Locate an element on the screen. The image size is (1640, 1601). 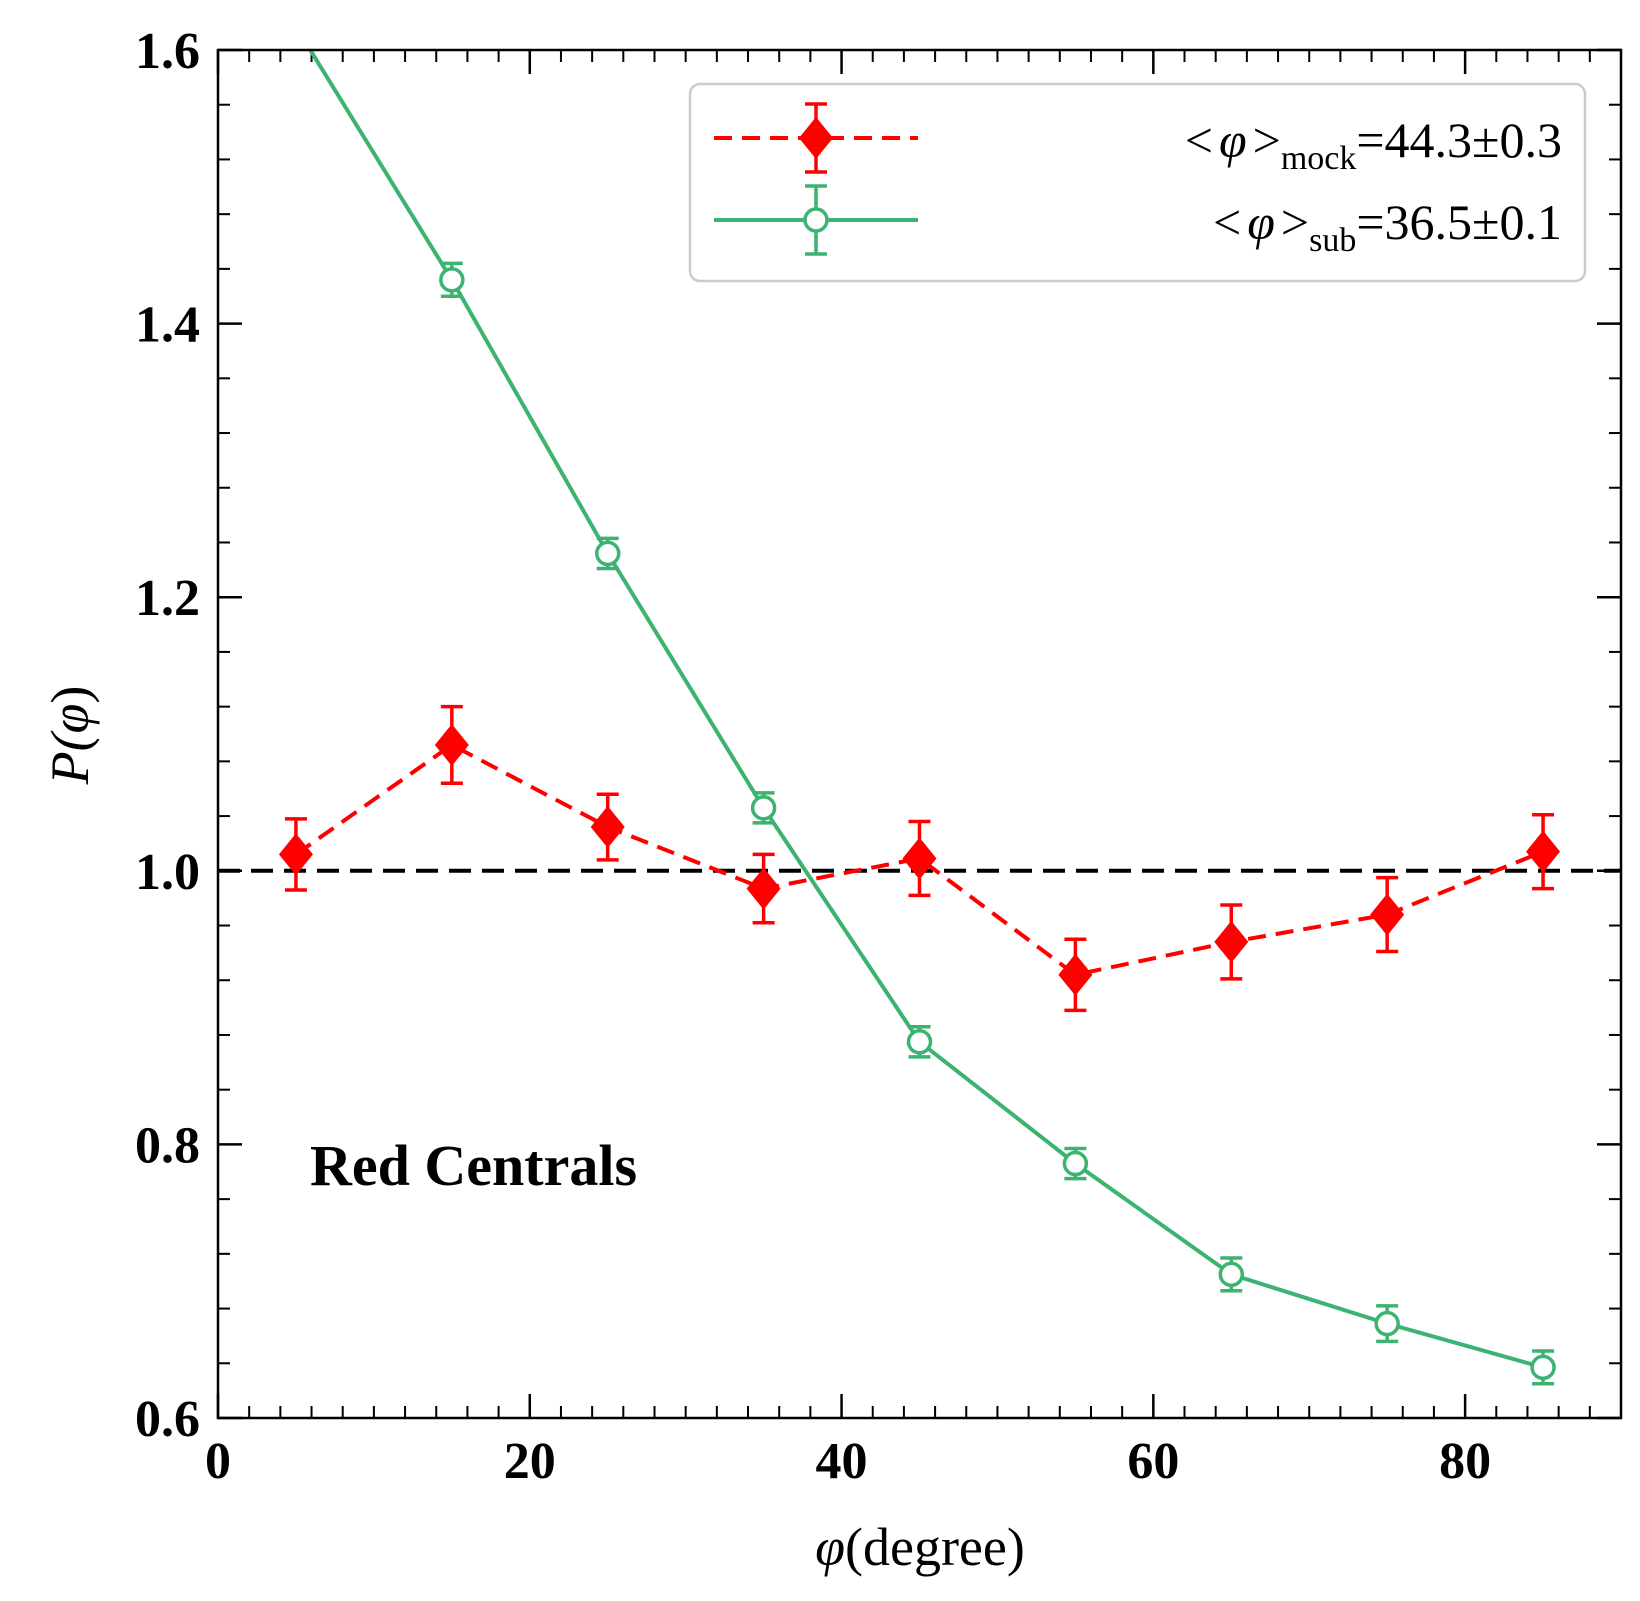
x-axis-title: φ(degree) is located at coordinates (920, 1547).